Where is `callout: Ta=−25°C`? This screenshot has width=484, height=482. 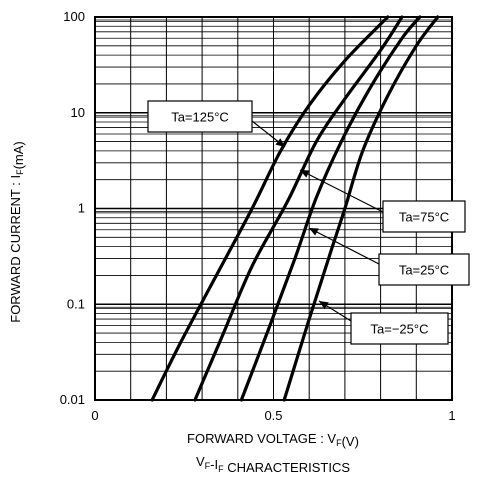 callout: Ta=−25°C is located at coordinates (383, 322).